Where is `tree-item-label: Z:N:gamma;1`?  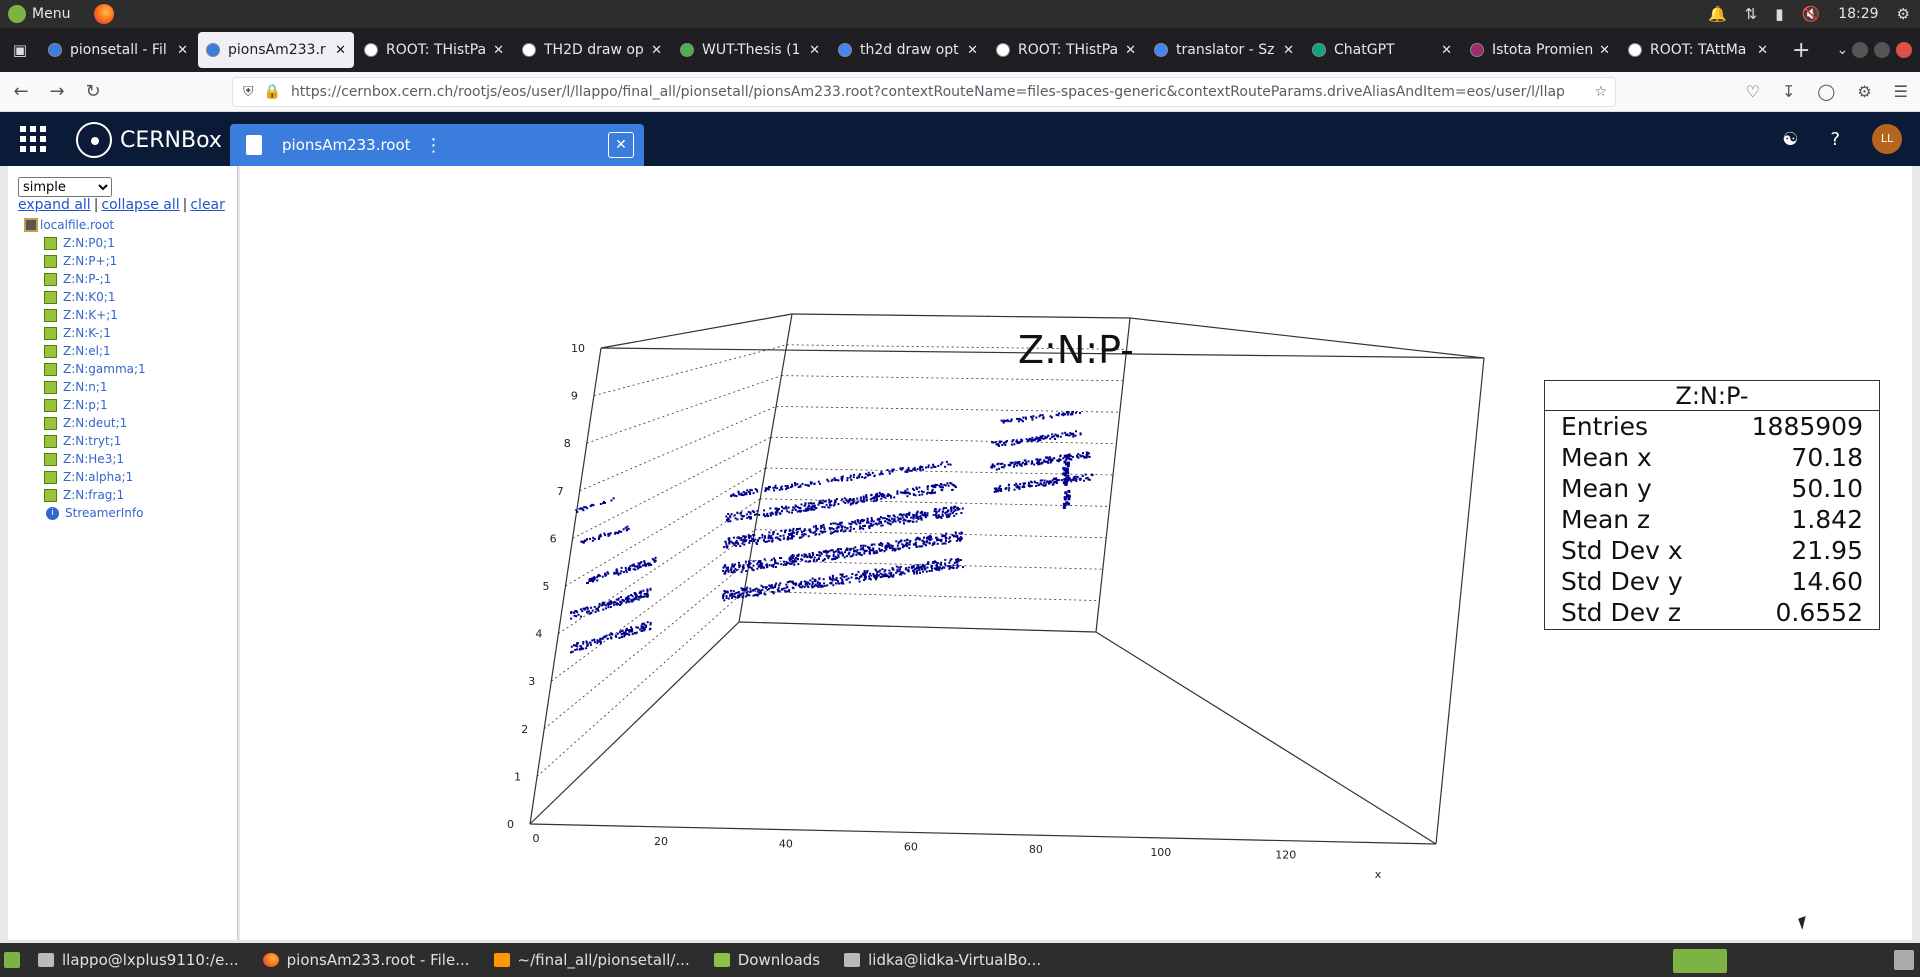
tree-item-label: Z:N:gamma;1 is located at coordinates (104, 369).